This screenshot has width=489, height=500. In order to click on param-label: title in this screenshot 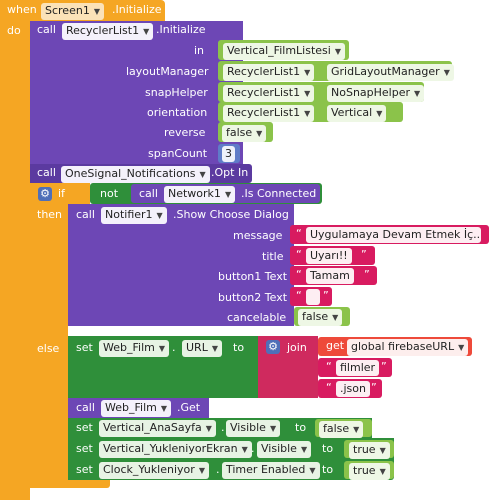, I will do `click(273, 256)`.